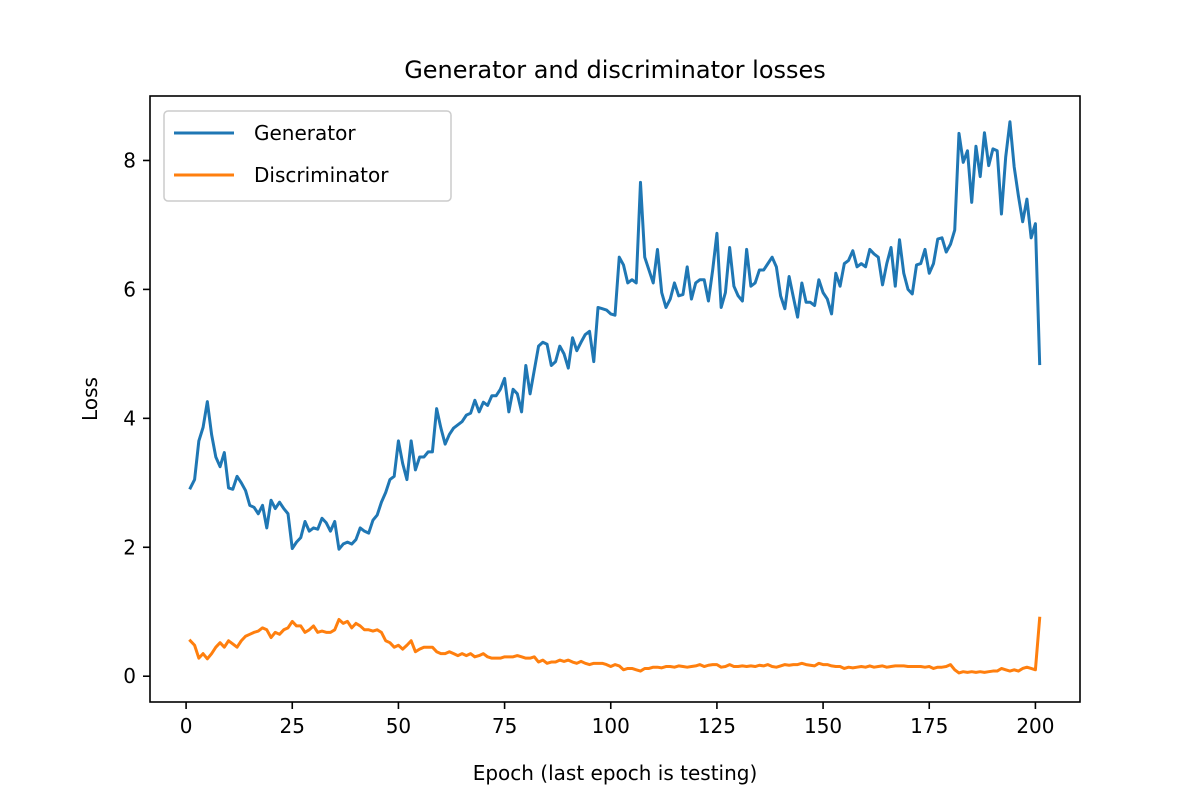 This screenshot has height=800, width=1200. Describe the element at coordinates (129, 160) in the screenshot. I see `y-tick-label: 8` at that location.